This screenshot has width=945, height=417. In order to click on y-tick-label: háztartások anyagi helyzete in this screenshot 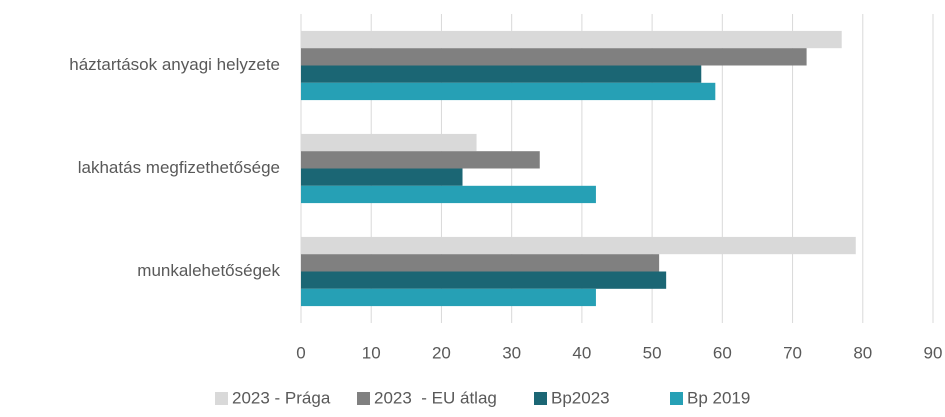, I will do `click(174, 64)`.